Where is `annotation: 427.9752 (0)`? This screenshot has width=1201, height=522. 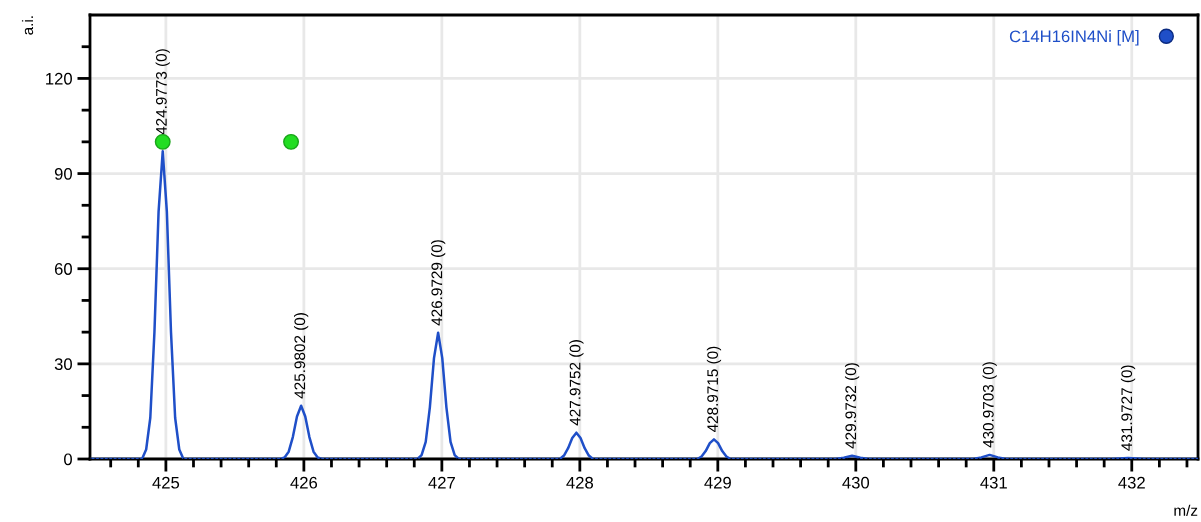 annotation: 427.9752 (0) is located at coordinates (576, 383).